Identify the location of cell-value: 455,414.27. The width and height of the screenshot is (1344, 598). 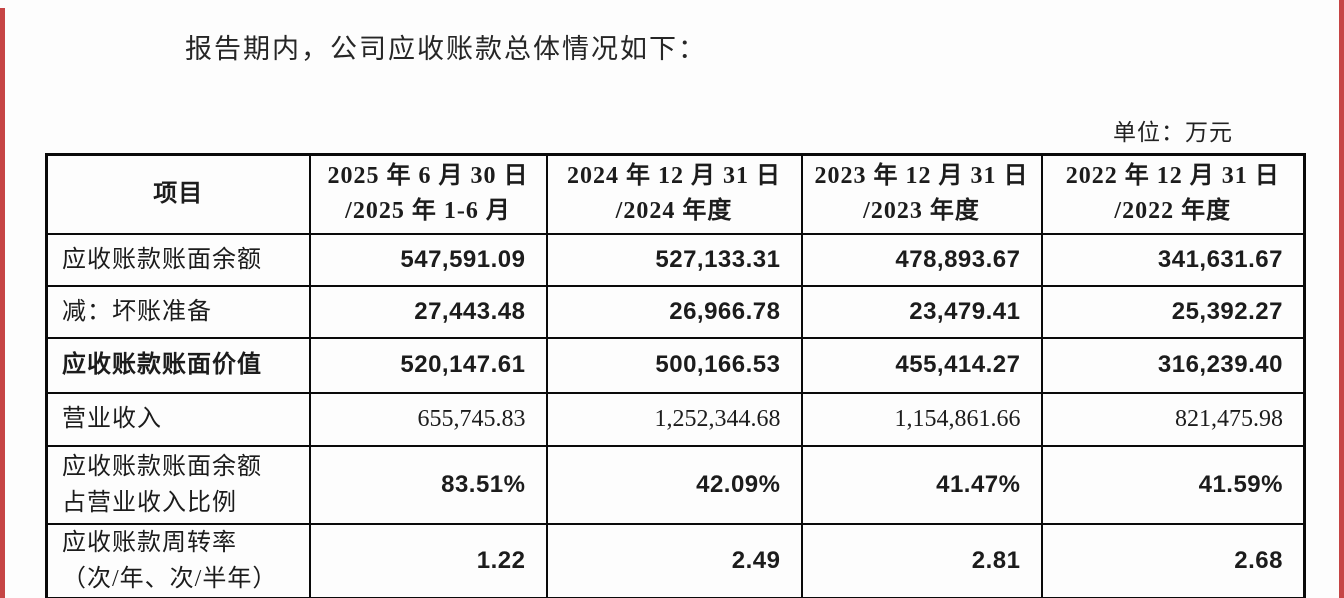
(921, 365).